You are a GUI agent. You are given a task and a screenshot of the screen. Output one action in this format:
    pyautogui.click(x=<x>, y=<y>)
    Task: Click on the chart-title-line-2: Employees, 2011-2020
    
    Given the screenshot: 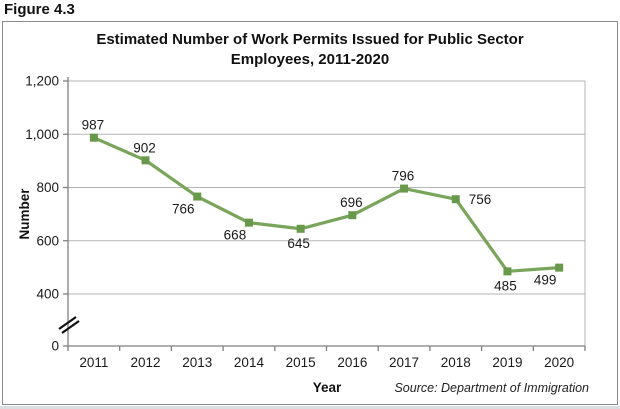 What is the action you would take?
    pyautogui.click(x=310, y=59)
    